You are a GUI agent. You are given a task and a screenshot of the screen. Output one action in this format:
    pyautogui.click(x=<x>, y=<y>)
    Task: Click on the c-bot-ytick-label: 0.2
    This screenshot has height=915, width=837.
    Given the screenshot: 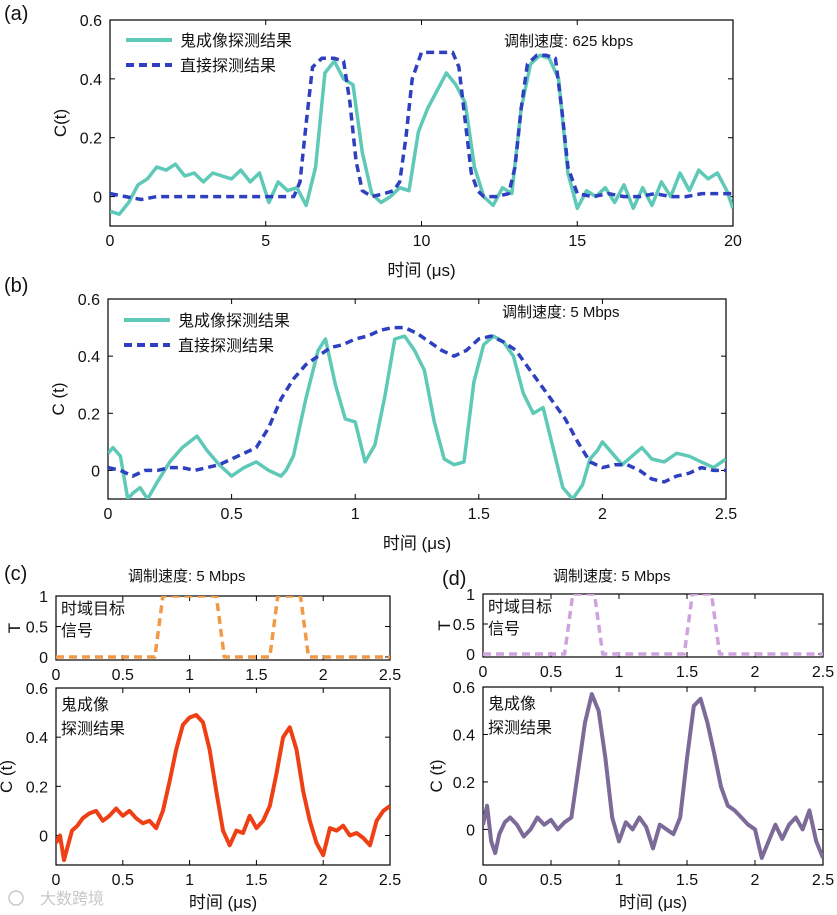 What is the action you would take?
    pyautogui.click(x=37, y=787)
    